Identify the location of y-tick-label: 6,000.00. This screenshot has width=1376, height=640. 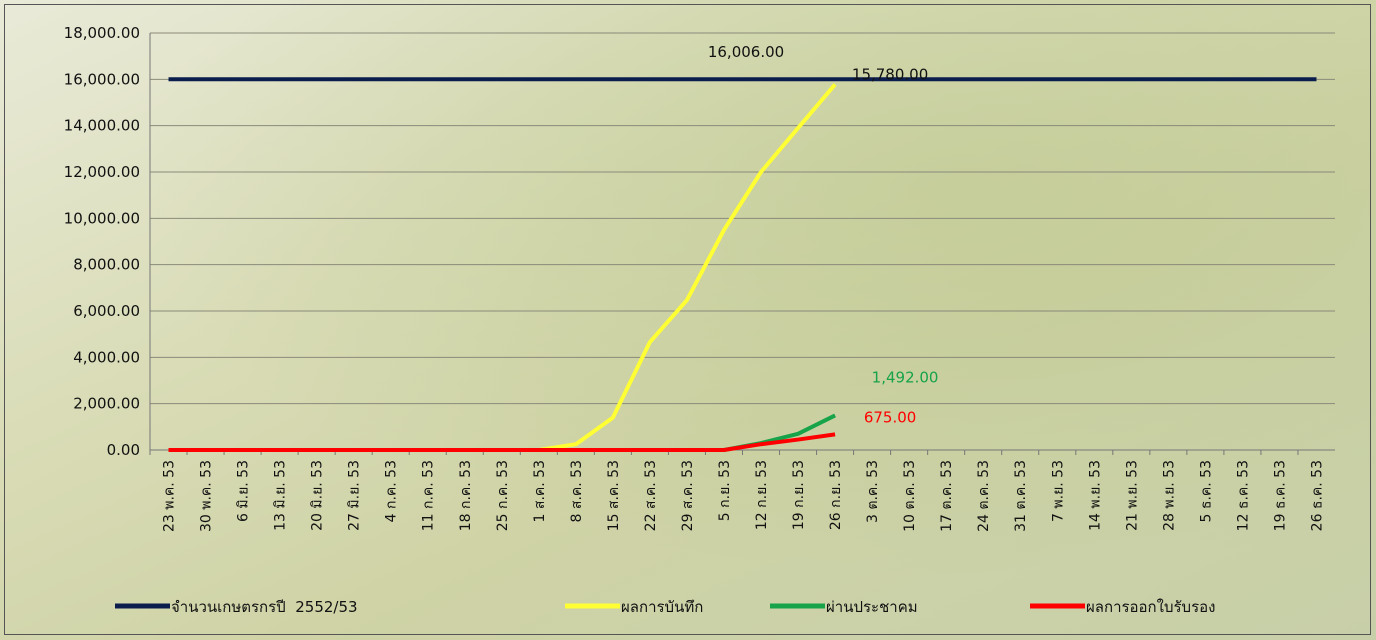
(106, 311).